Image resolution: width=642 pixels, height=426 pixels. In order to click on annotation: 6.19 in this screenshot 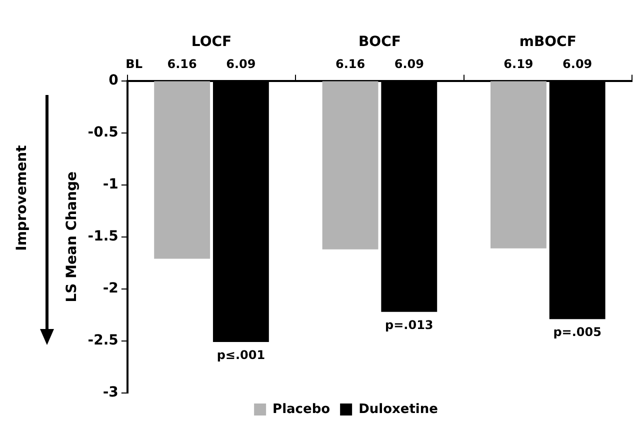, I will do `click(519, 63)`.